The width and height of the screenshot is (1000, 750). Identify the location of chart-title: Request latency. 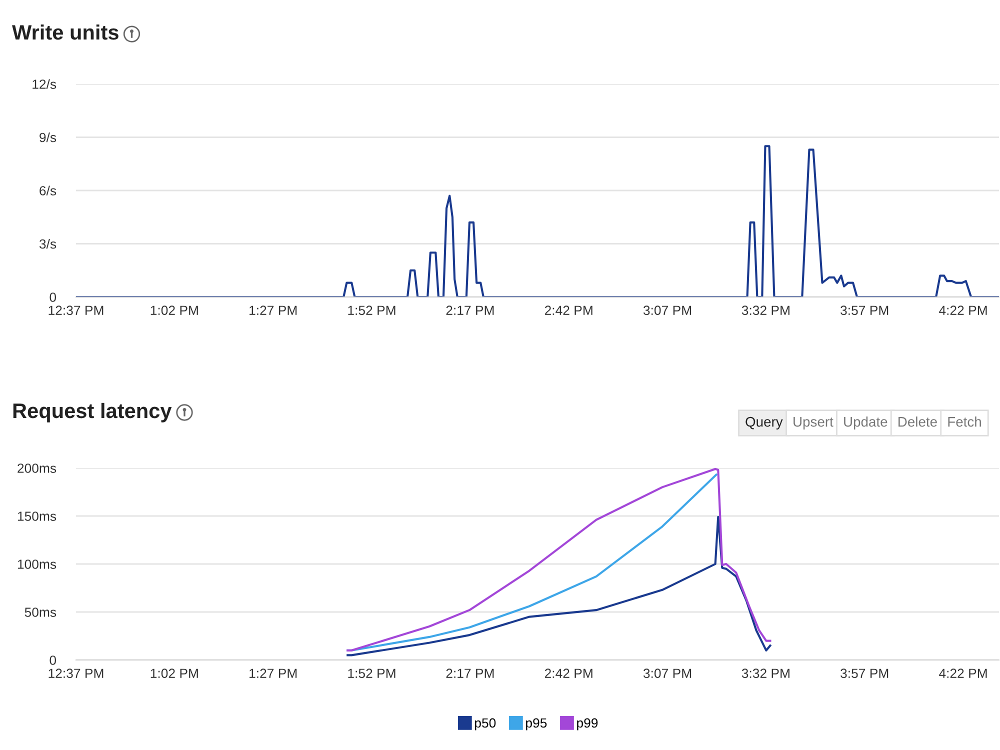
(92, 412).